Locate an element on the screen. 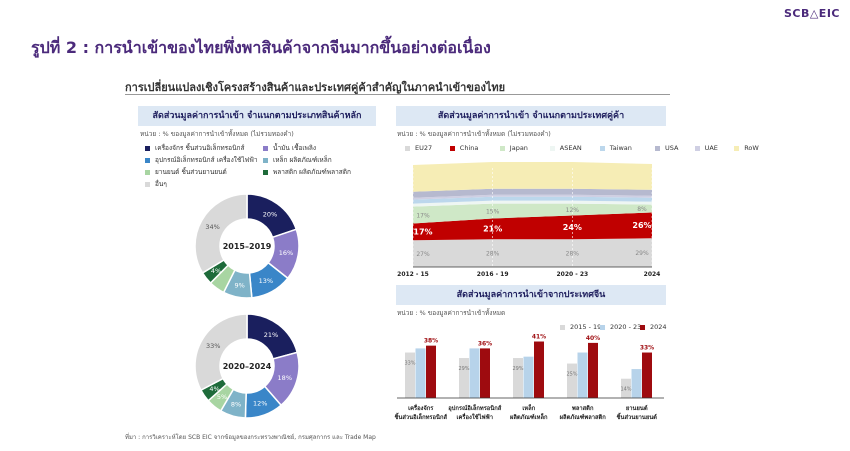  panel-header-china: สัดส่วนมูลค่าการนำเข้าจากประเทศจีน is located at coordinates (531, 295).